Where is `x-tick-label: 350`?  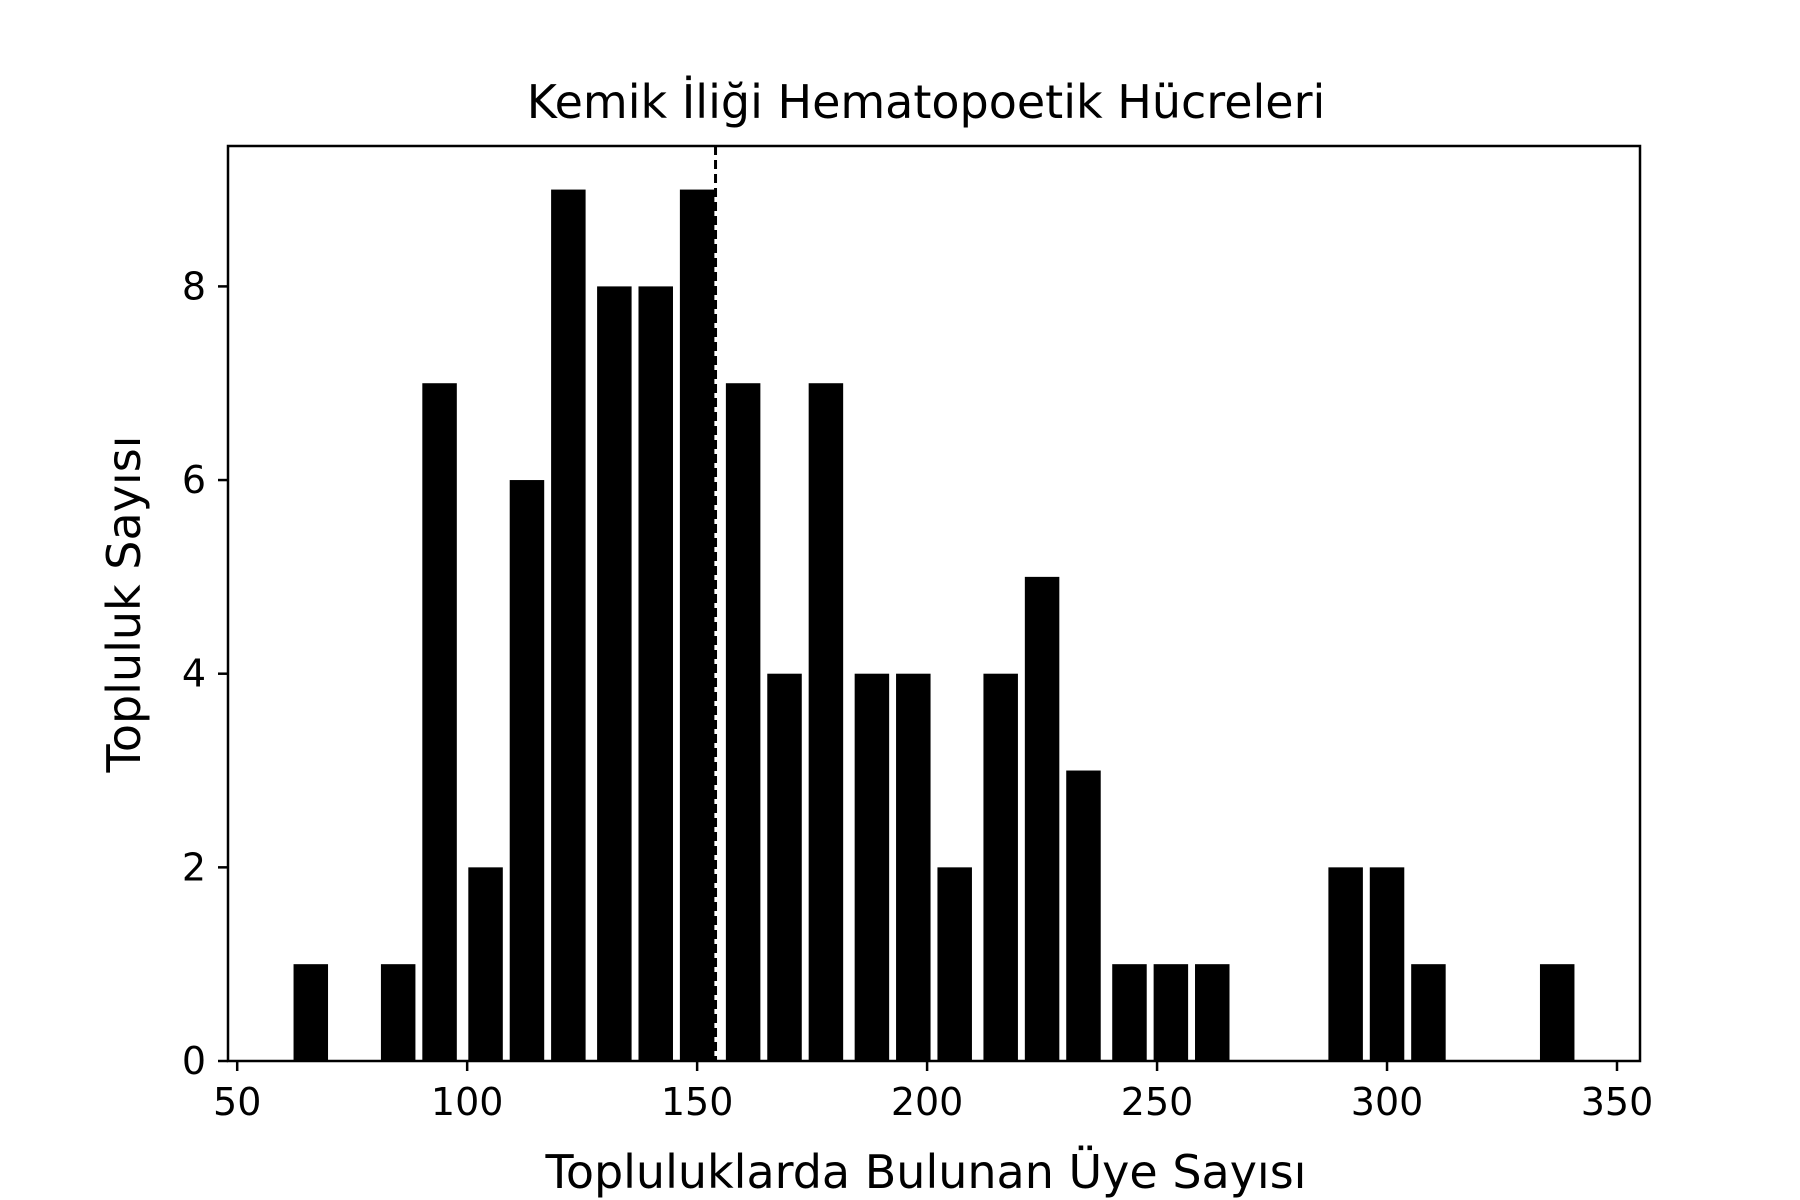 x-tick-label: 350 is located at coordinates (1617, 1102).